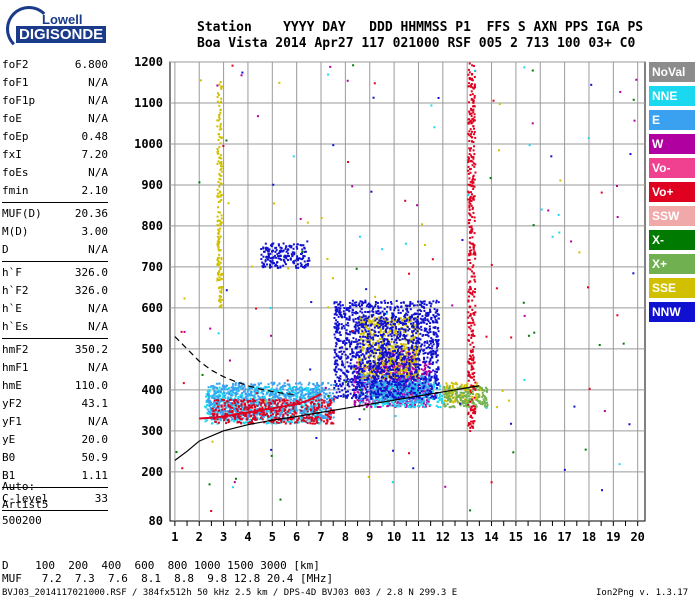 Image resolution: width=700 pixels, height=600 pixels. I want to click on param-value: 20.36, so click(91, 213).